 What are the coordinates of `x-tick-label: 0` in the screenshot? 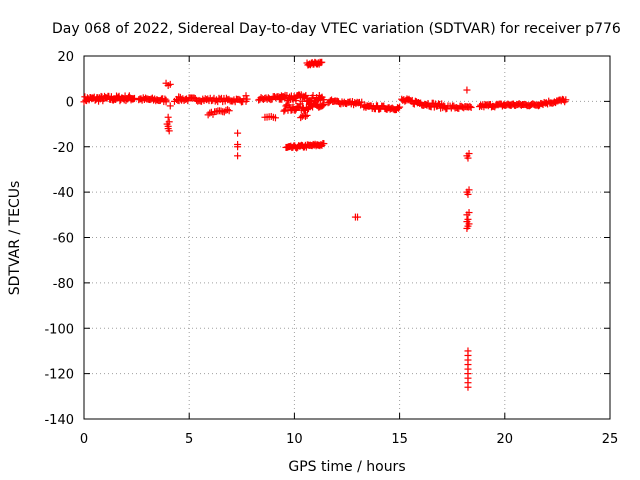 It's located at (84, 439).